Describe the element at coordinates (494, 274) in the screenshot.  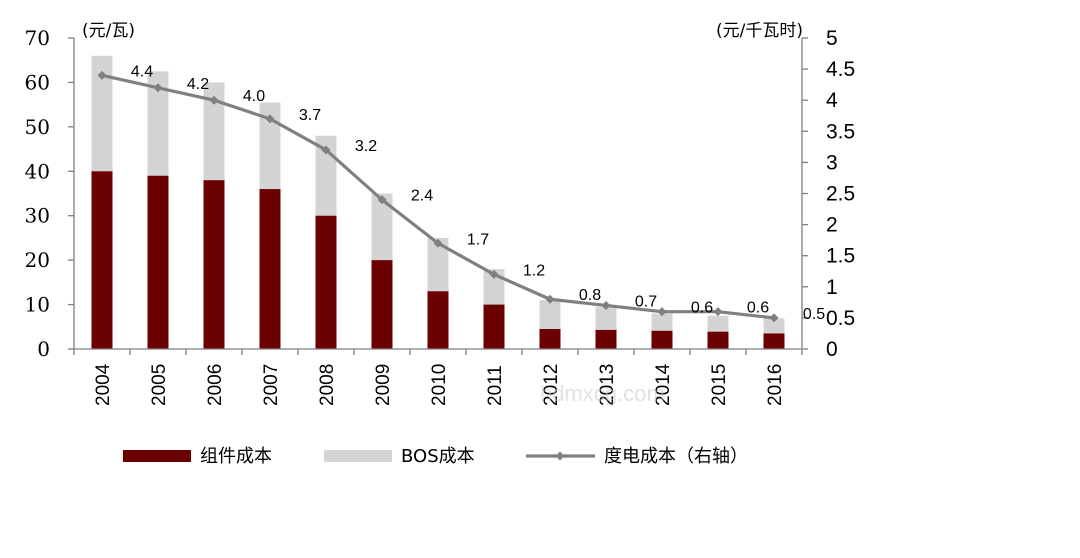
I see `lcoe-marker-2011` at that location.